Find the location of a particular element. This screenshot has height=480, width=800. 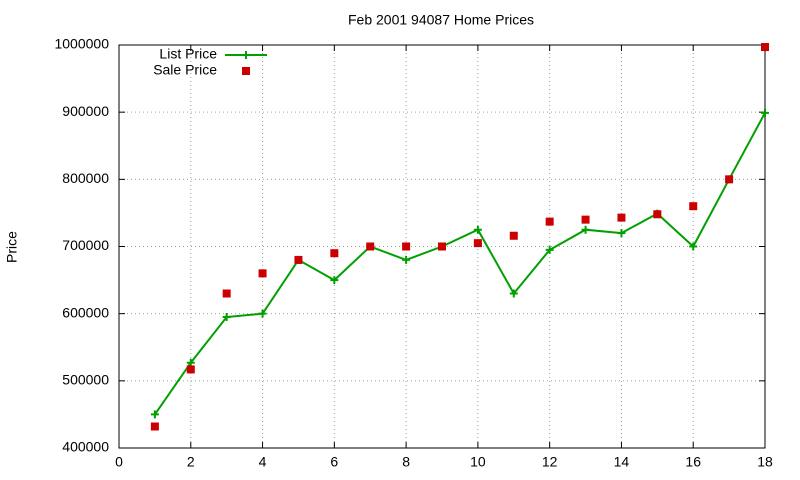

legend-label: List Price is located at coordinates (188, 54).